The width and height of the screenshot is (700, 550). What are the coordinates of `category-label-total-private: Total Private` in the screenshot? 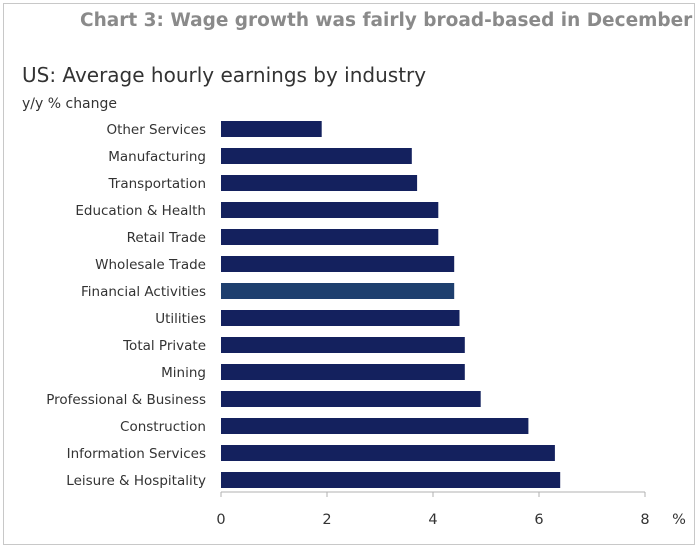 It's located at (164, 346).